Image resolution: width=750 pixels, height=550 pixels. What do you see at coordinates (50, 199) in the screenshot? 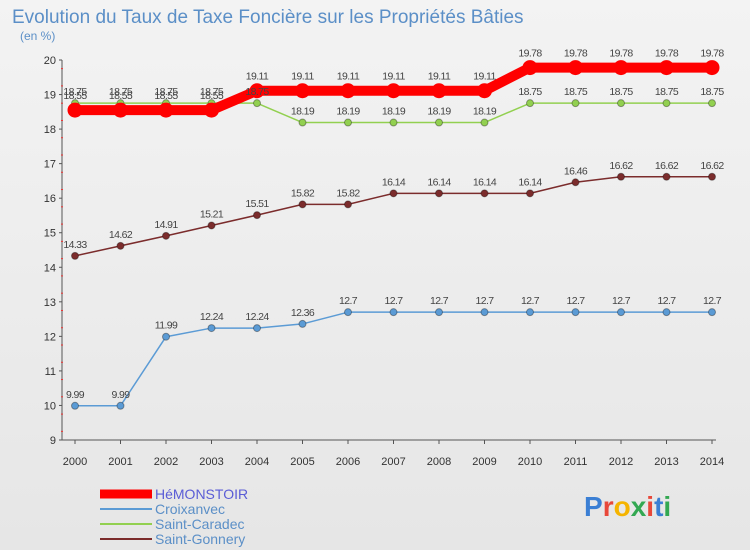
I see `y-tick-label: 16` at bounding box center [50, 199].